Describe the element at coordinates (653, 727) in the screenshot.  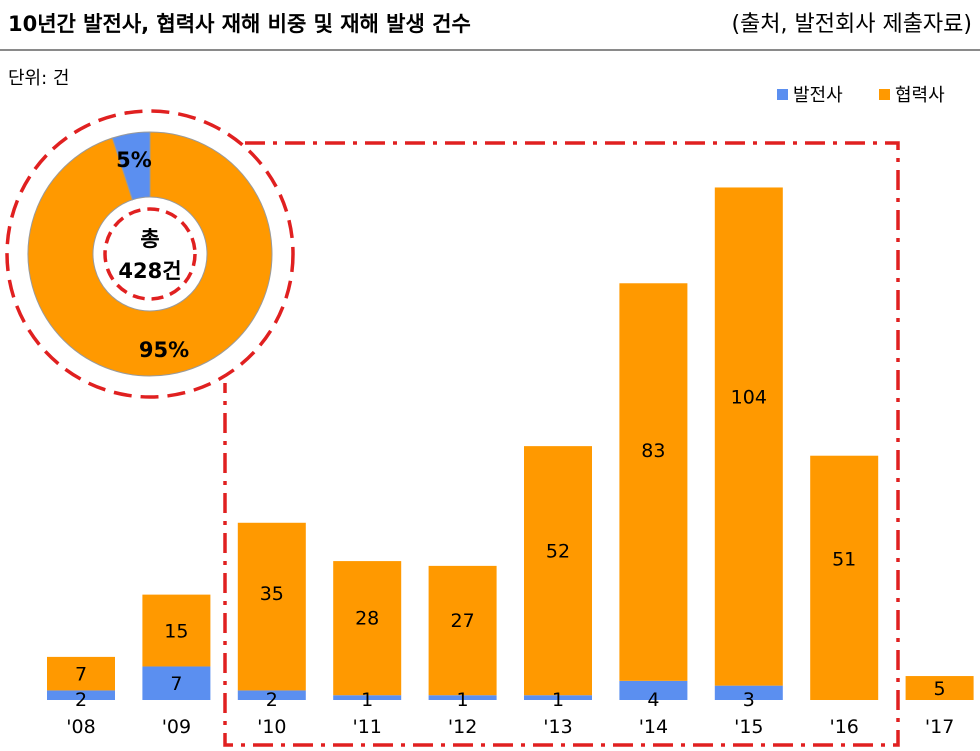
I see `tick-6: '14` at that location.